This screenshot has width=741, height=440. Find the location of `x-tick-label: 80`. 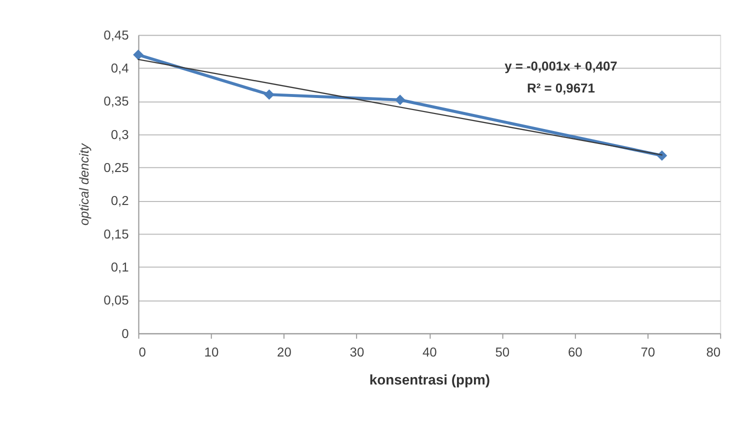

x-tick-label: 80 is located at coordinates (713, 352).